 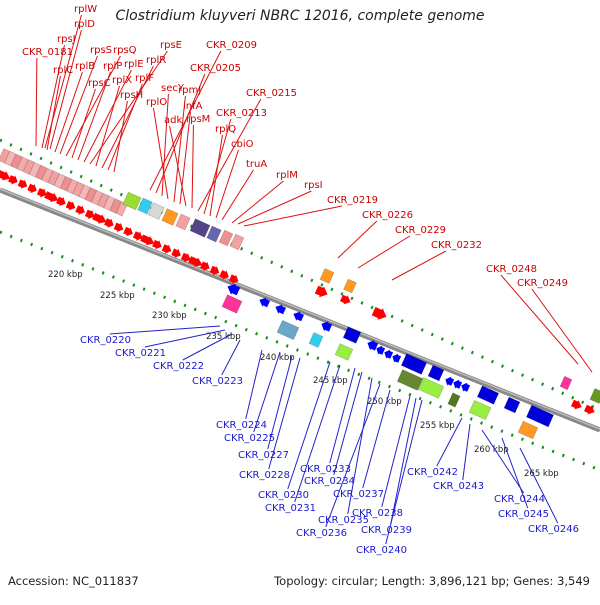 I want to click on forward-gene-label: CKR_0213, so click(x=241, y=113).